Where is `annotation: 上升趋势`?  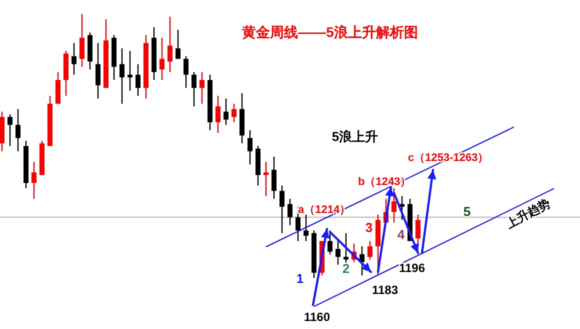 annotation: 上升趋势 is located at coordinates (528, 213).